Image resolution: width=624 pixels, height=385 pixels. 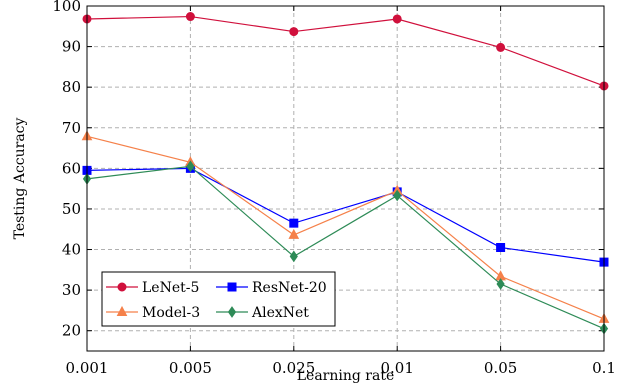 What do you see at coordinates (293, 368) in the screenshot?
I see `x-tick-label: 0.025` at bounding box center [293, 368].